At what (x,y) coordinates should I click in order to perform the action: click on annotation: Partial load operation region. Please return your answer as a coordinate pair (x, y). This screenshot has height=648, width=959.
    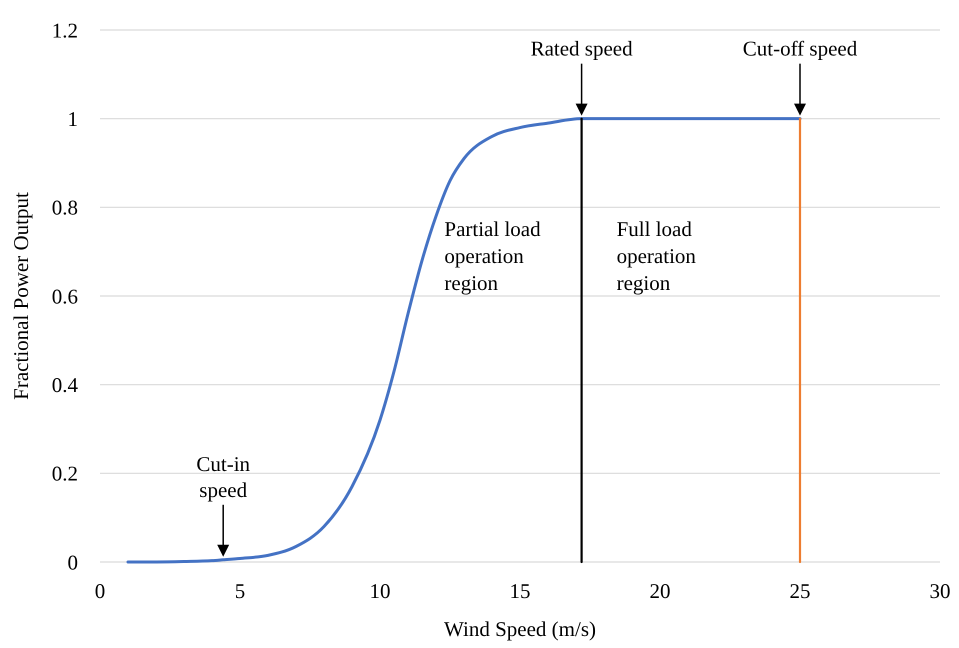
    Looking at the image, I should click on (493, 256).